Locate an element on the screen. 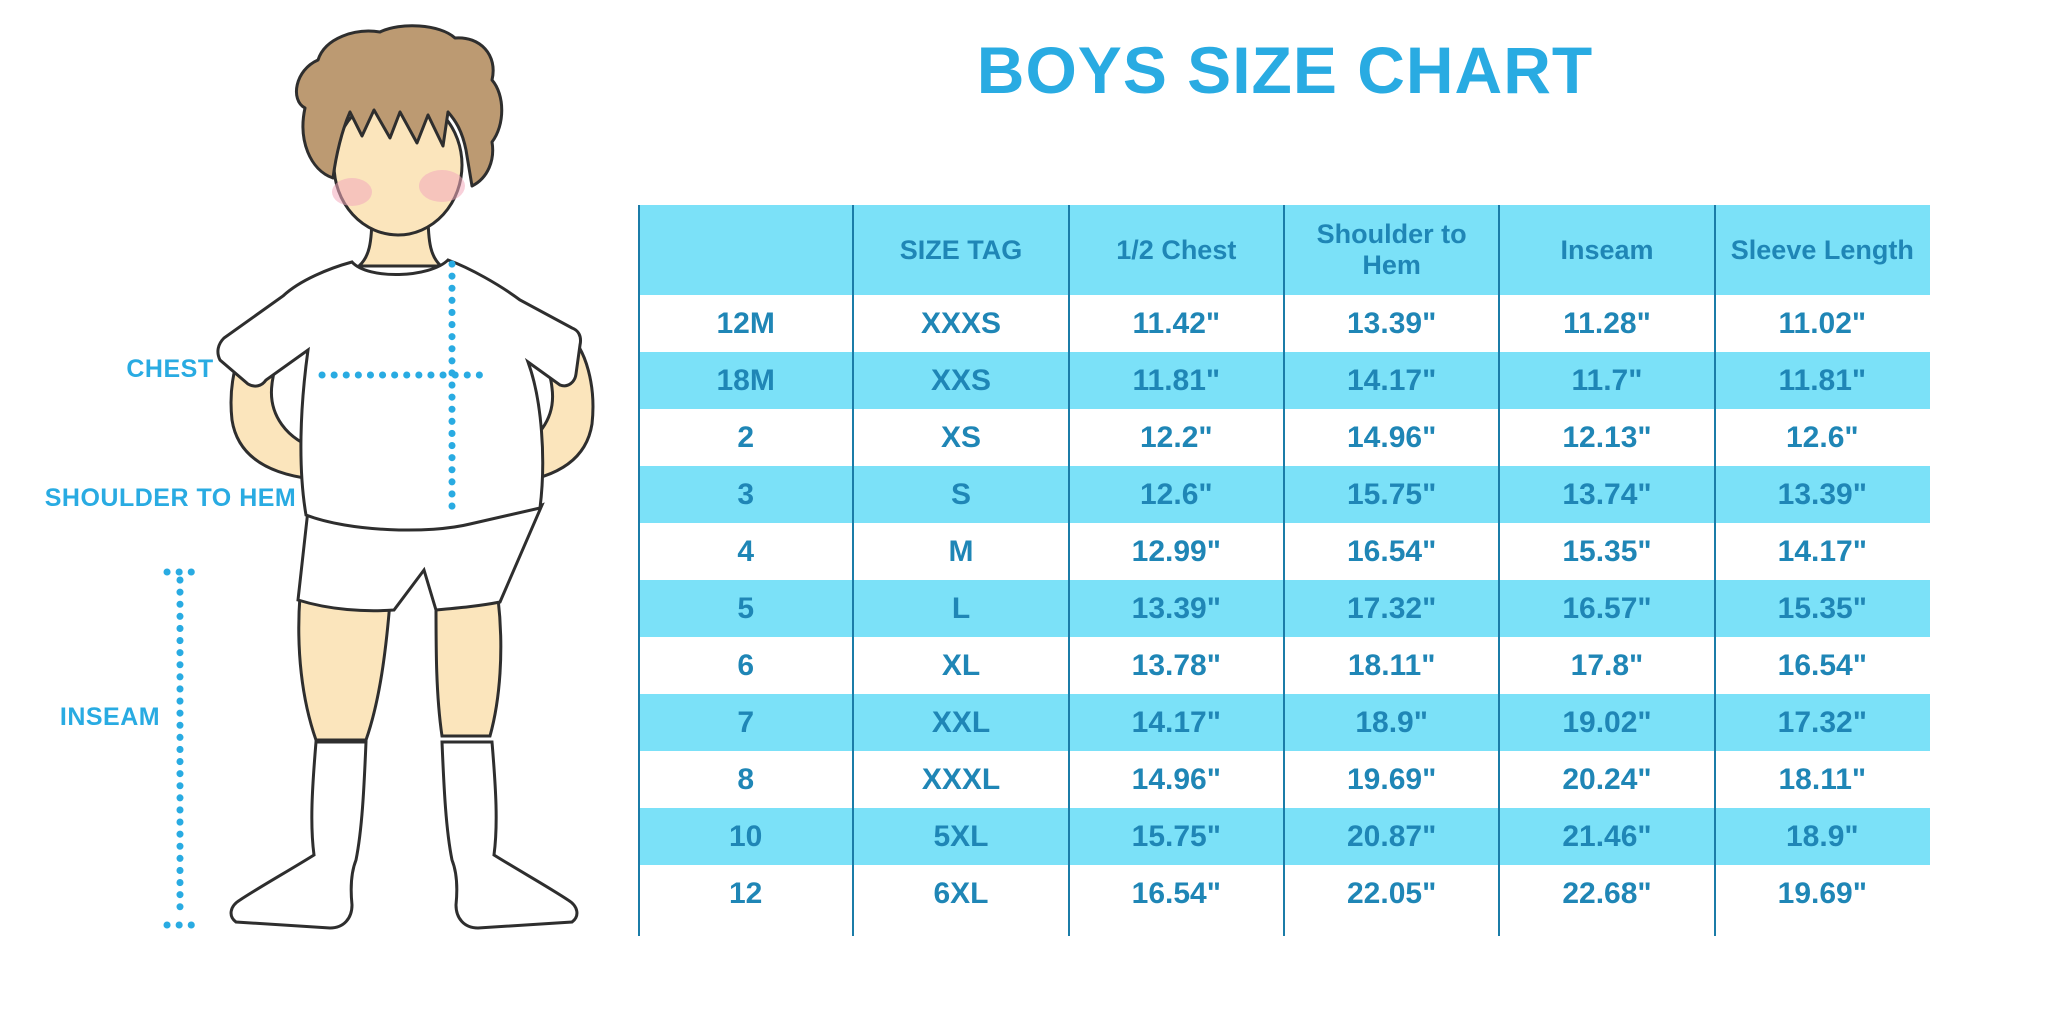  measurement-cell: 11.28" is located at coordinates (1607, 323).